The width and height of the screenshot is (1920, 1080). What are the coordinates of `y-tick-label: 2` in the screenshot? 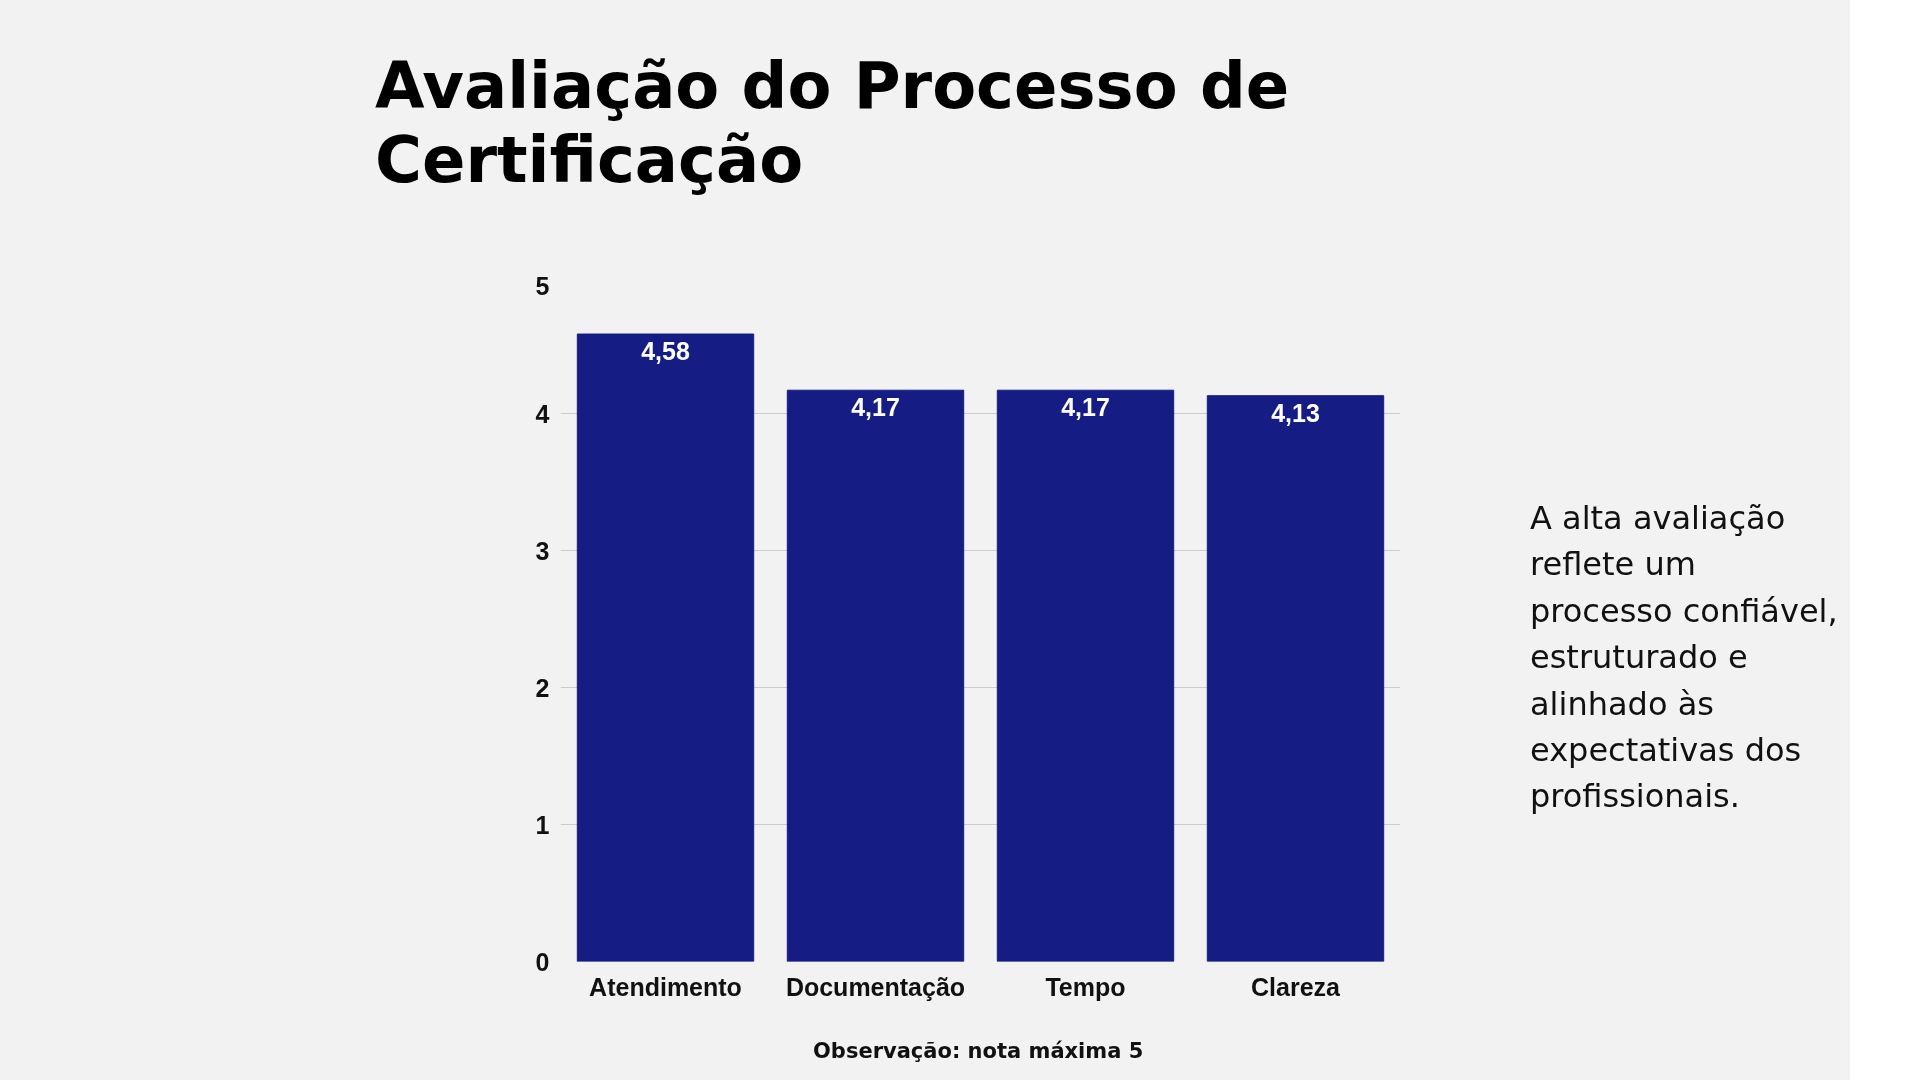 It's located at (542, 687).